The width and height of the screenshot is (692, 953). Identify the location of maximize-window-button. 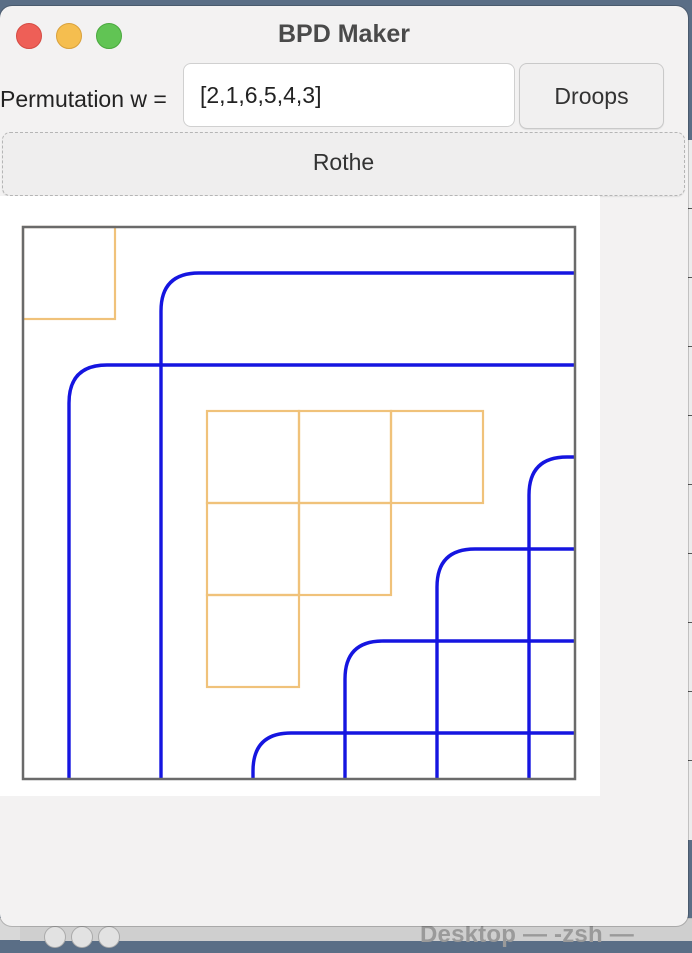
(109, 36).